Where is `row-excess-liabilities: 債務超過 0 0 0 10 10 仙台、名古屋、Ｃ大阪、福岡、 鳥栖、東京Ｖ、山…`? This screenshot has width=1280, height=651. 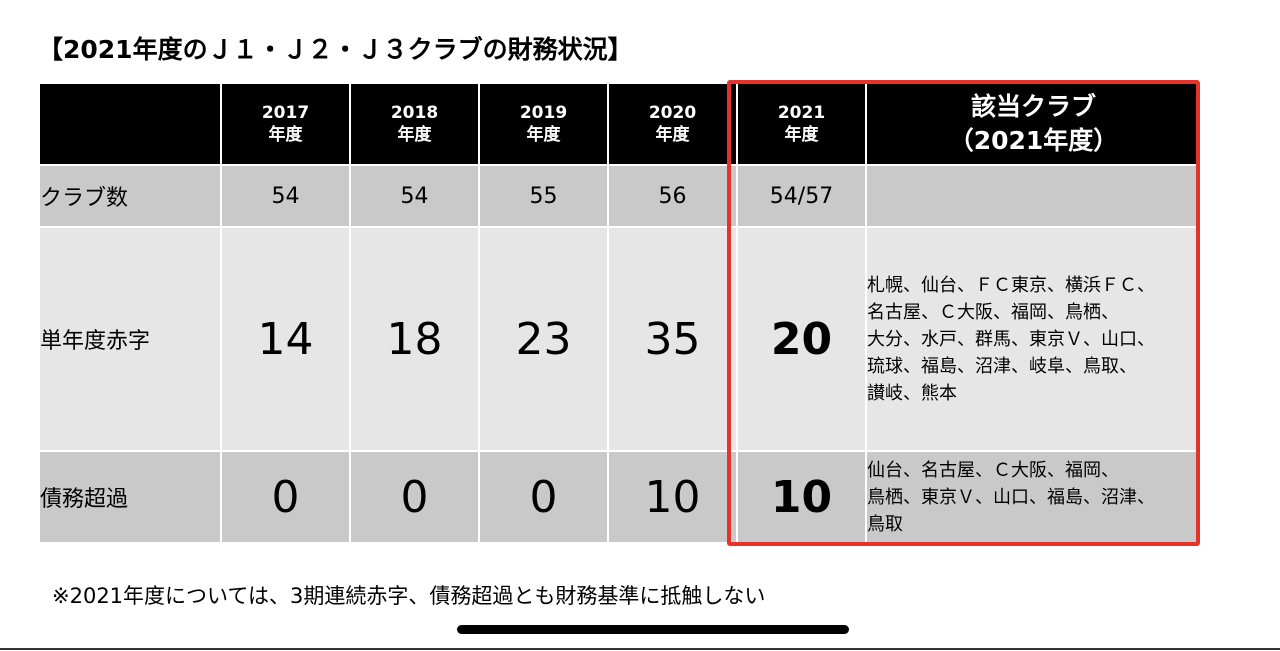 row-excess-liabilities: 債務超過 0 0 0 10 10 仙台、名古屋、Ｃ大阪、福岡、 鳥栖、東京Ｖ、山… is located at coordinates (620, 497).